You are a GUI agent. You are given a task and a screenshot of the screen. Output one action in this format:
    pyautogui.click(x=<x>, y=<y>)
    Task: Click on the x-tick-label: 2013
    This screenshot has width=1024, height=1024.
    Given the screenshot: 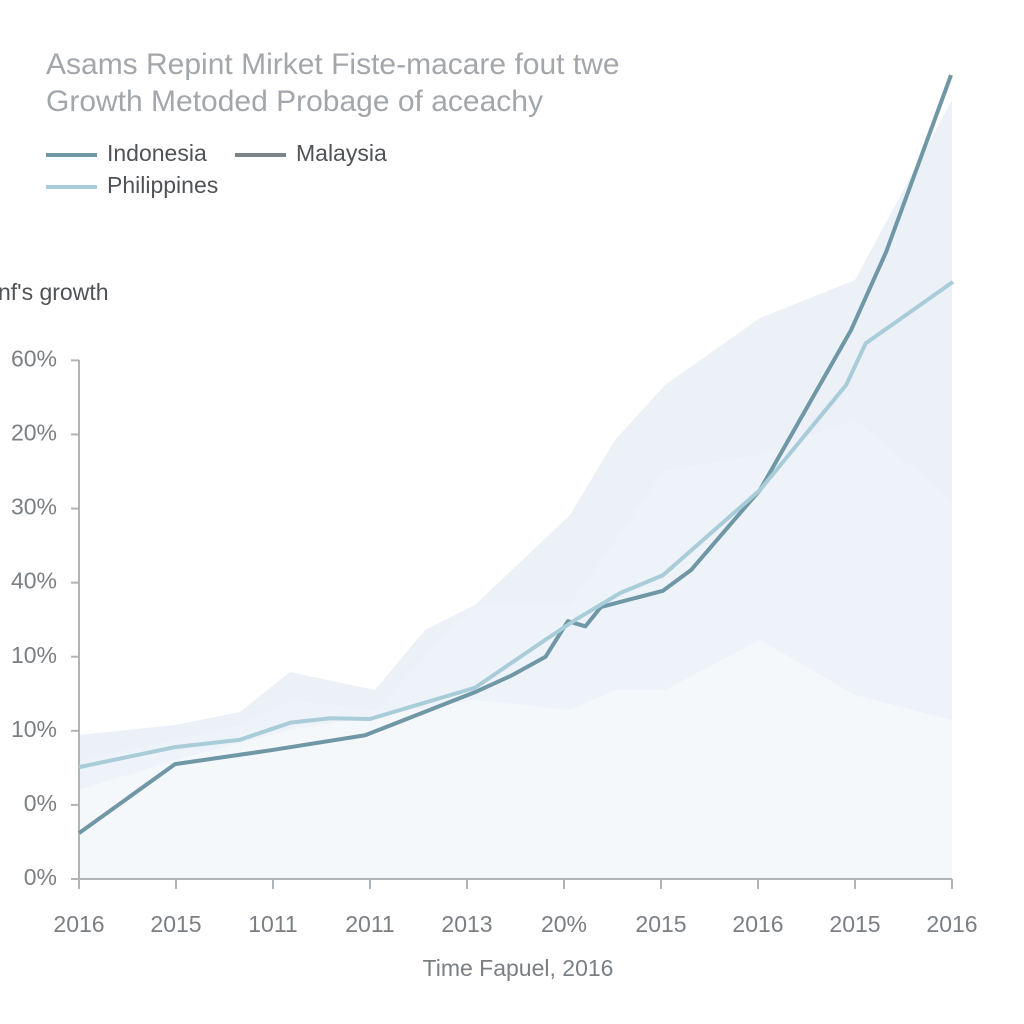 What is the action you would take?
    pyautogui.click(x=466, y=924)
    